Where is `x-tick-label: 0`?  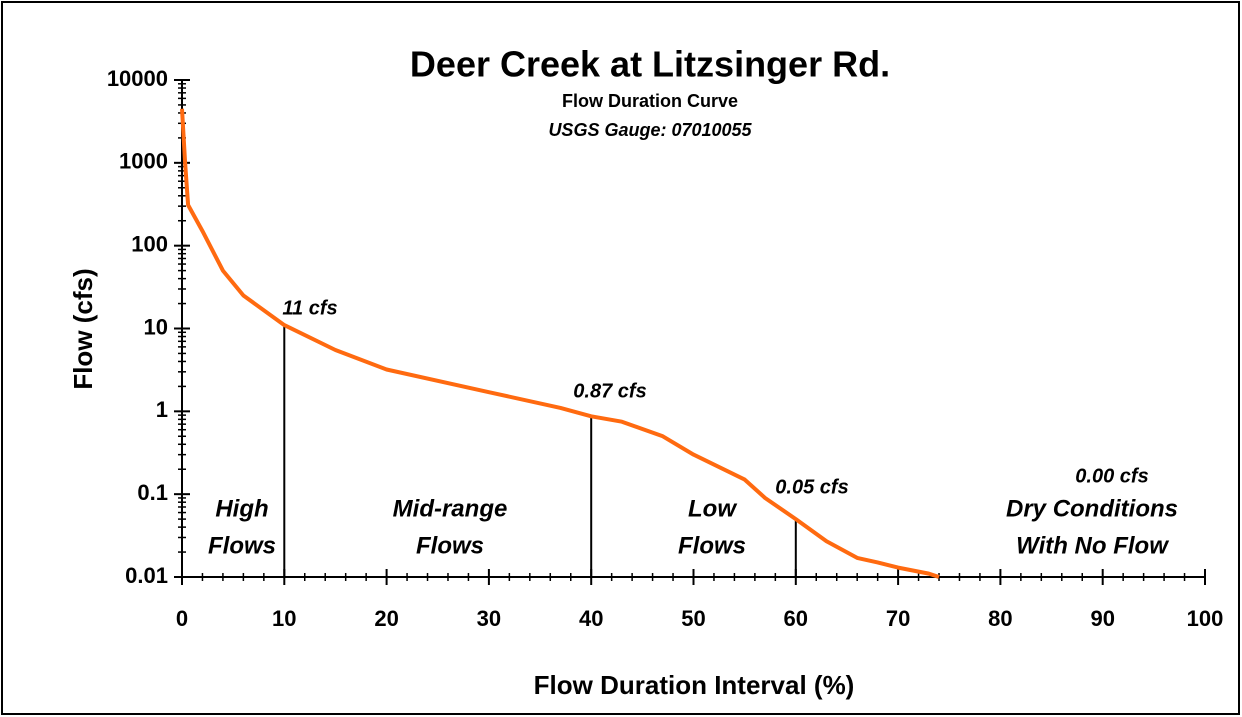 x-tick-label: 0 is located at coordinates (182, 618).